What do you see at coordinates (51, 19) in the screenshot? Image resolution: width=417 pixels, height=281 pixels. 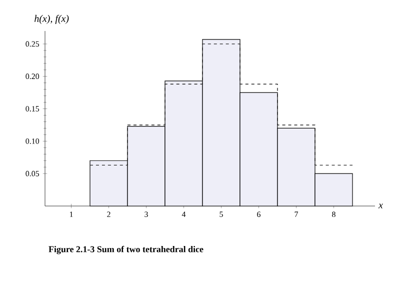 I see `y-axis-title: h(x), f(x)` at bounding box center [51, 19].